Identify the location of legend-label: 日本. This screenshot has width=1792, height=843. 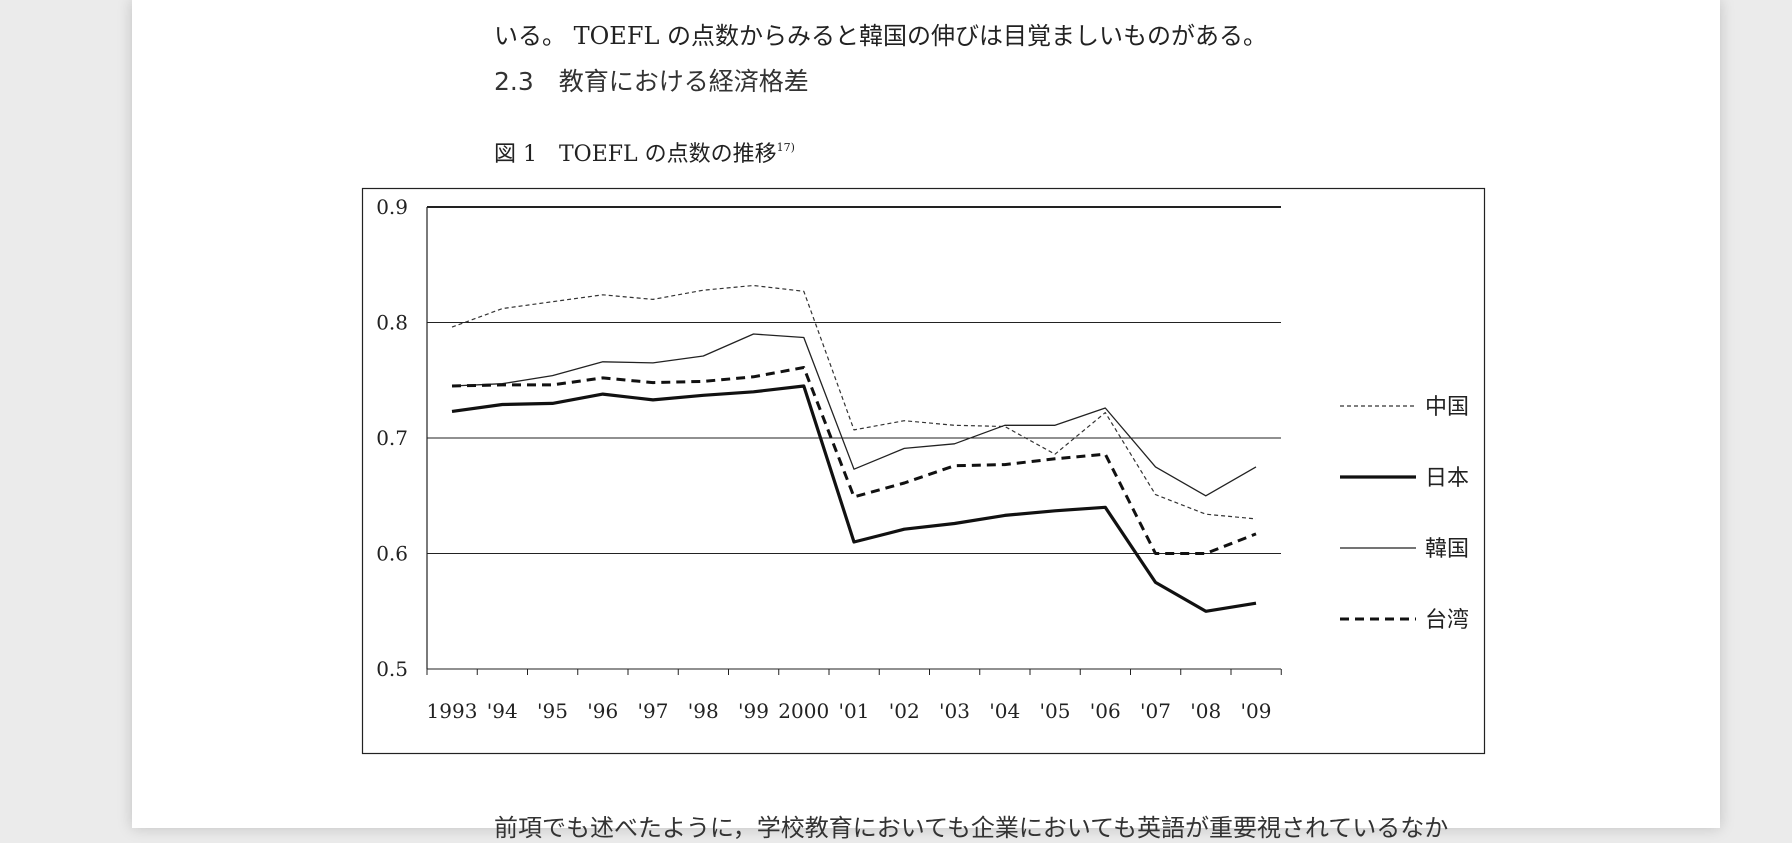
(1447, 478).